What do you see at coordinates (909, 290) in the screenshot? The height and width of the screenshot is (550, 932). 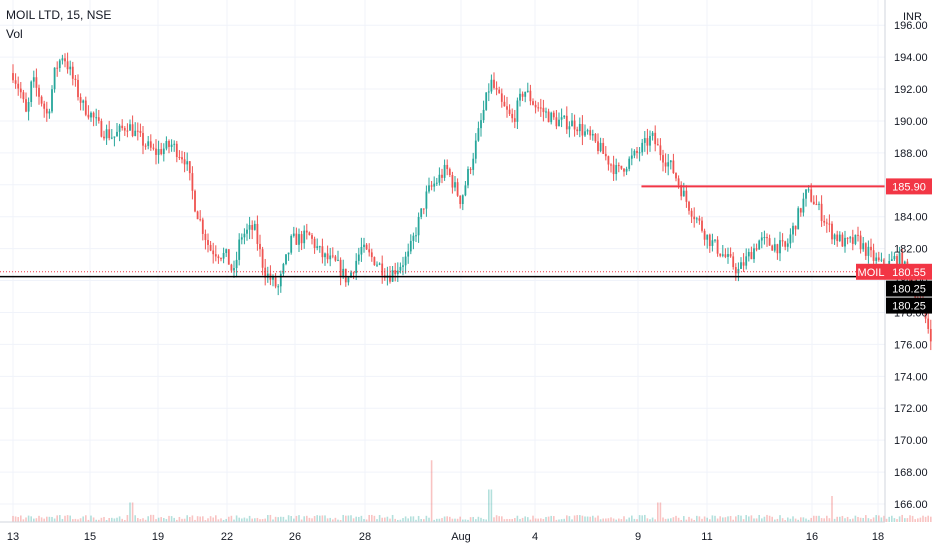 I see `crosshair-price-badge-1-text: 180.25` at bounding box center [909, 290].